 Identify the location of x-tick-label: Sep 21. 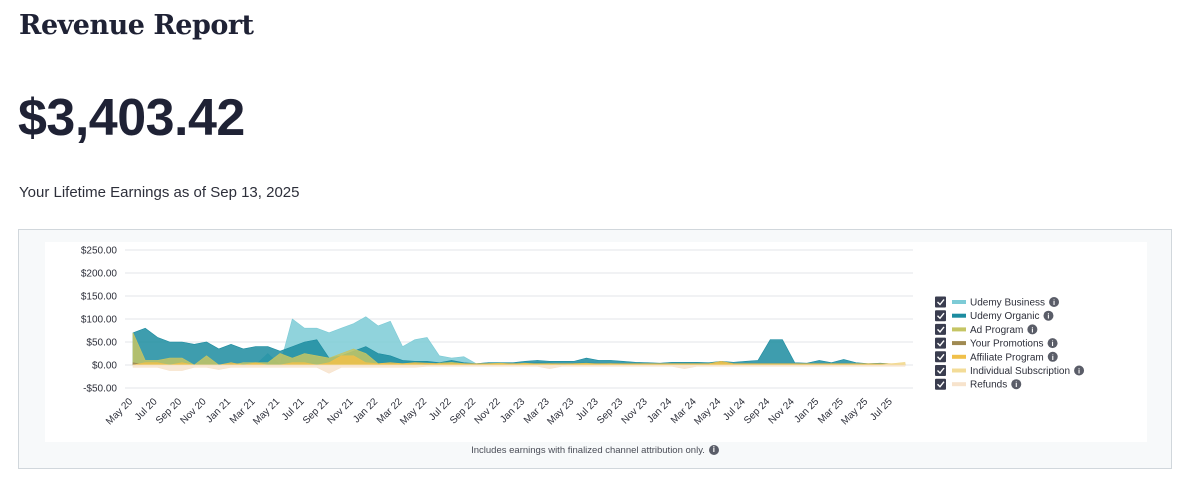
(316, 411).